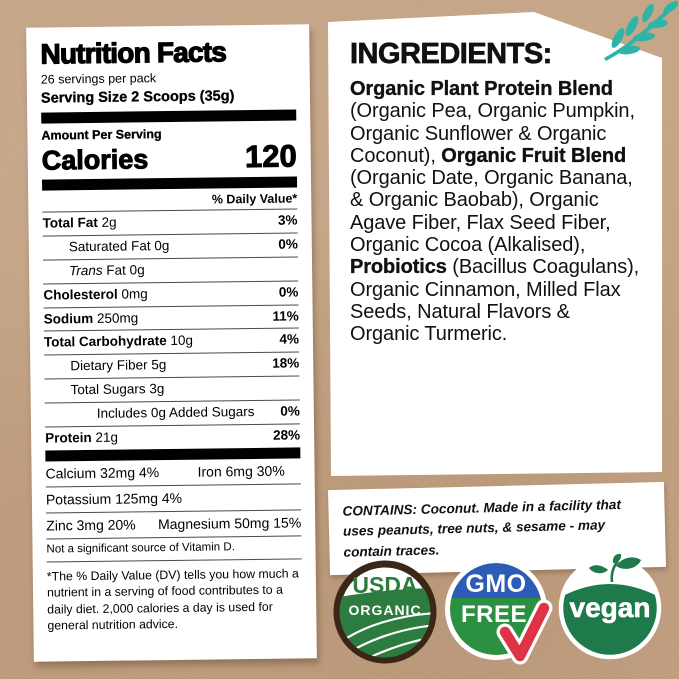  I want to click on vegan-seal-icon: vegan, so click(610, 606).